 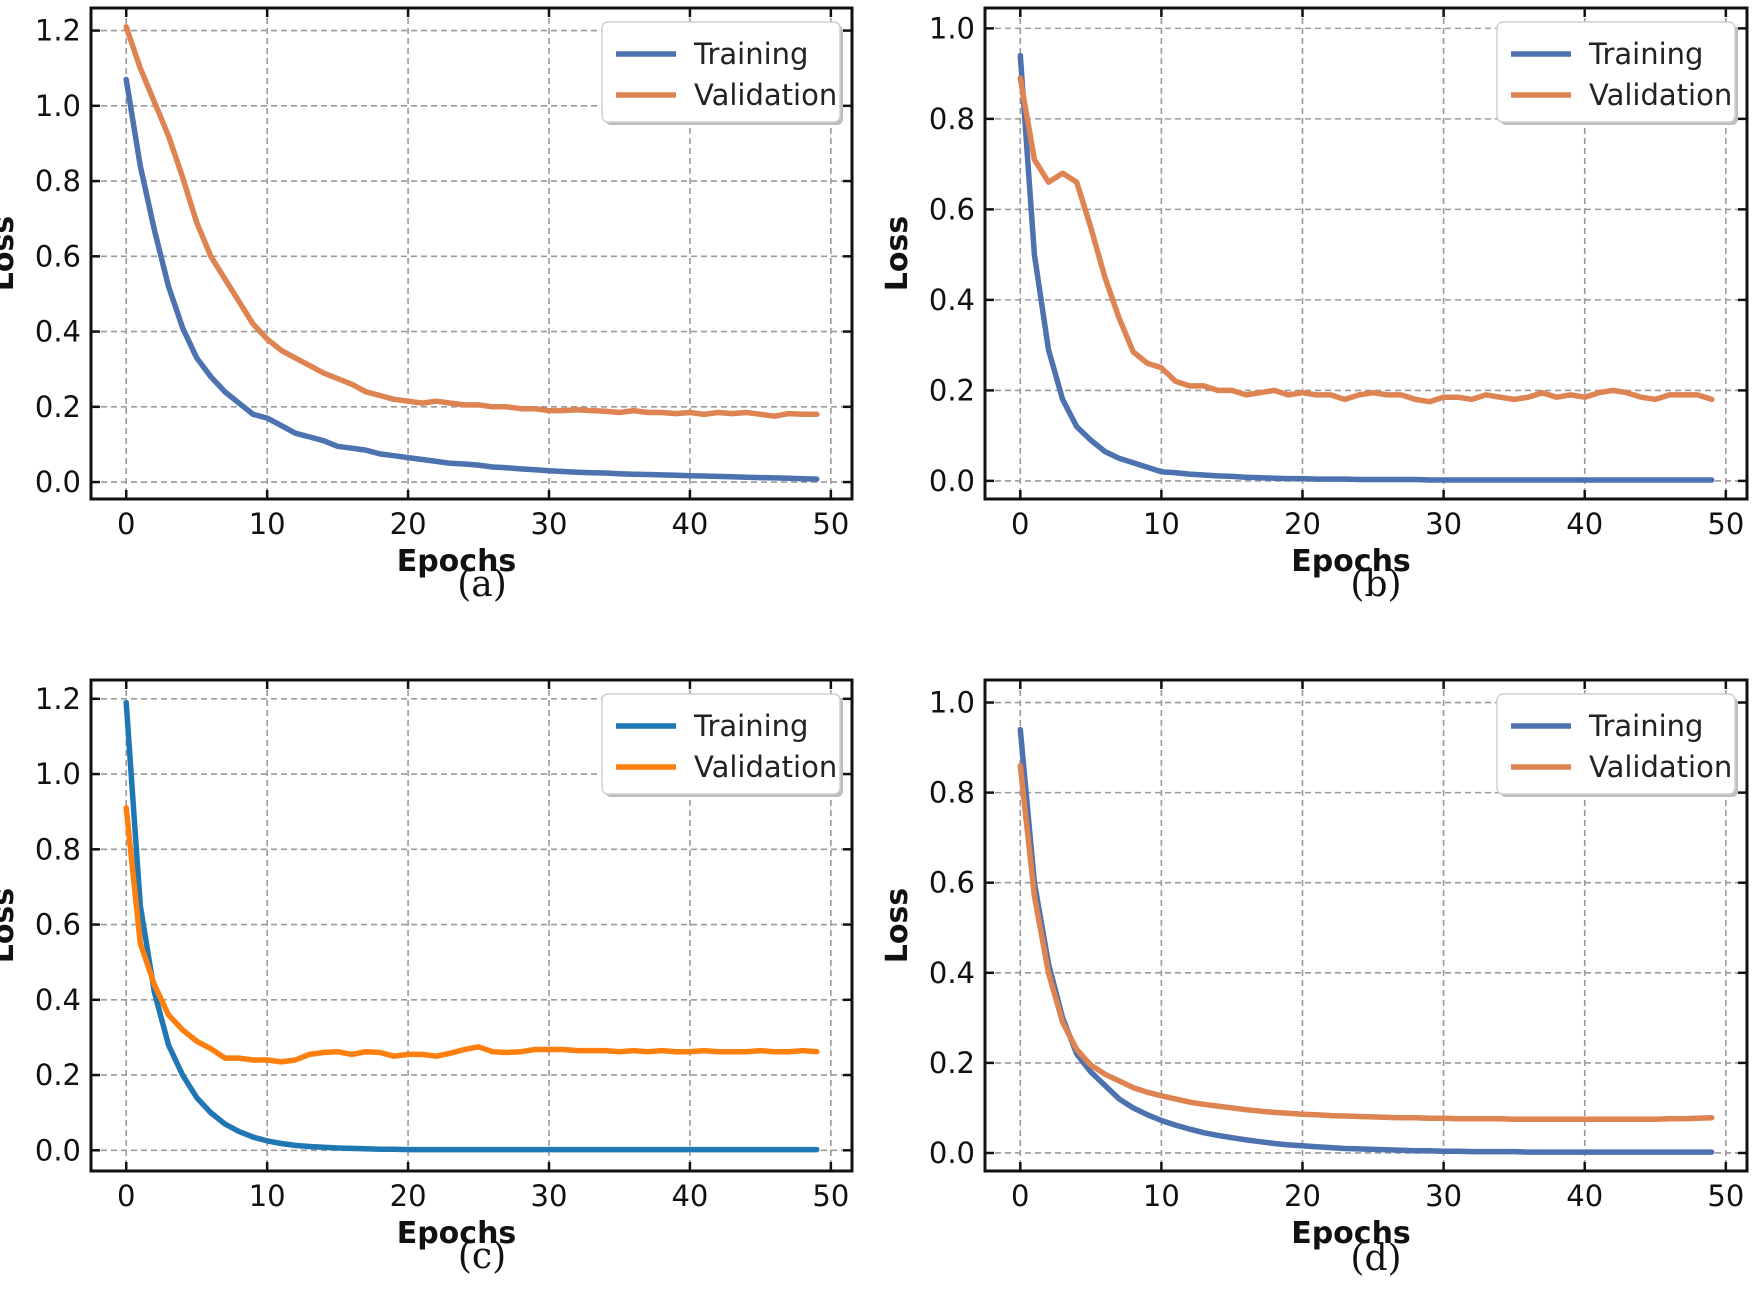 What do you see at coordinates (482, 1256) in the screenshot?
I see `panel-caption: (c)` at bounding box center [482, 1256].